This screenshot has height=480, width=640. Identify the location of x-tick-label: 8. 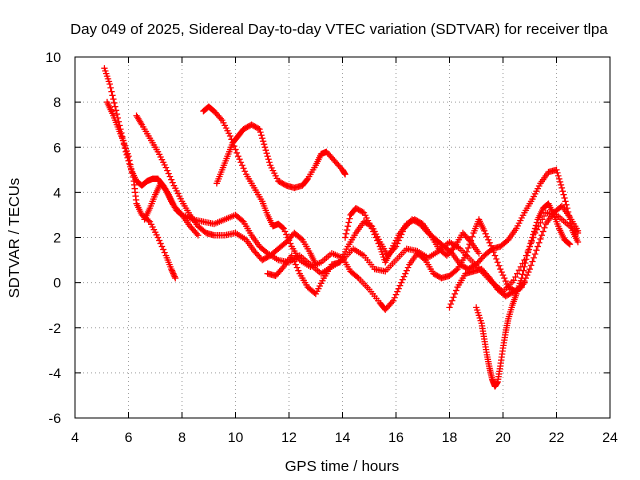
(182, 437).